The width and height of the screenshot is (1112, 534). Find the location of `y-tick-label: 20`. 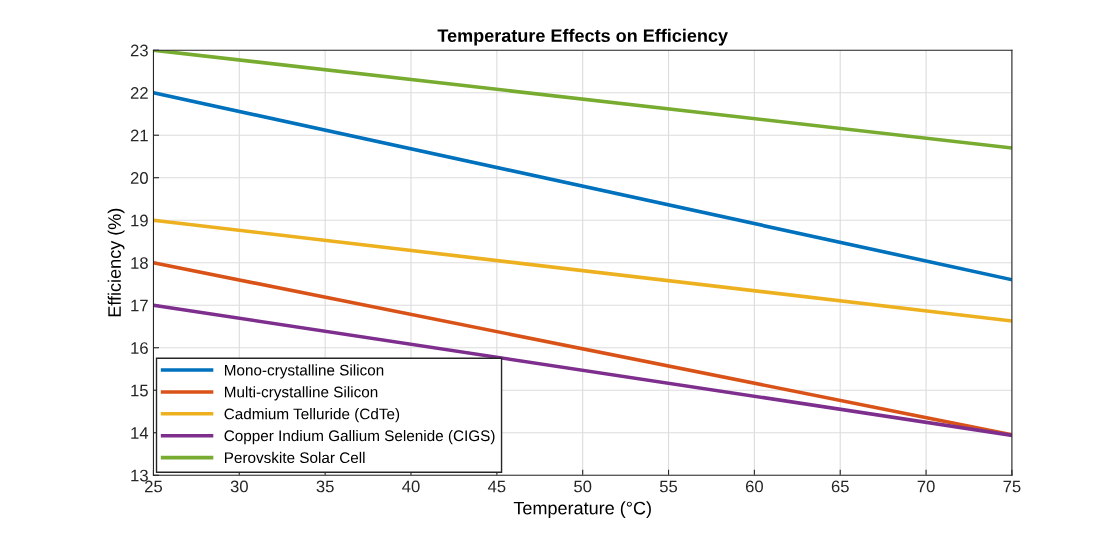

y-tick-label: 20 is located at coordinates (139, 178).